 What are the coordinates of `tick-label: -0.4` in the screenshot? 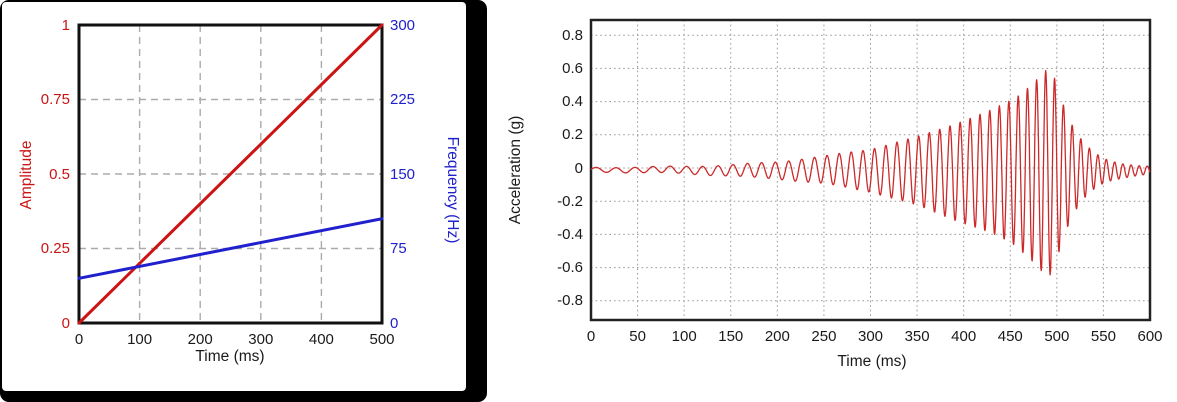 It's located at (570, 234).